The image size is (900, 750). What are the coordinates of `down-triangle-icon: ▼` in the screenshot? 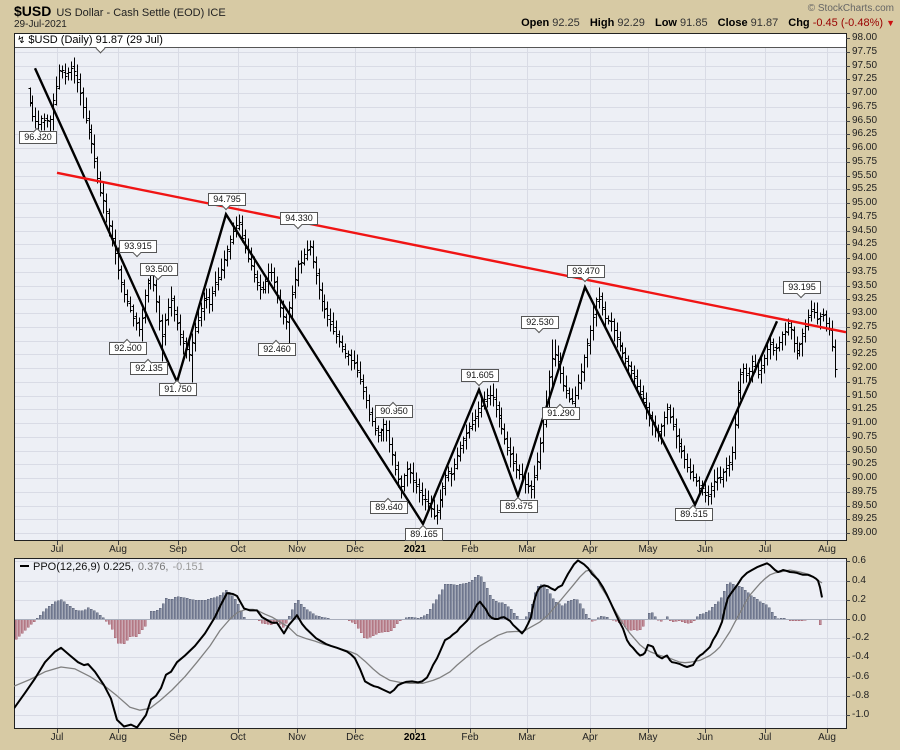 It's located at (890, 23).